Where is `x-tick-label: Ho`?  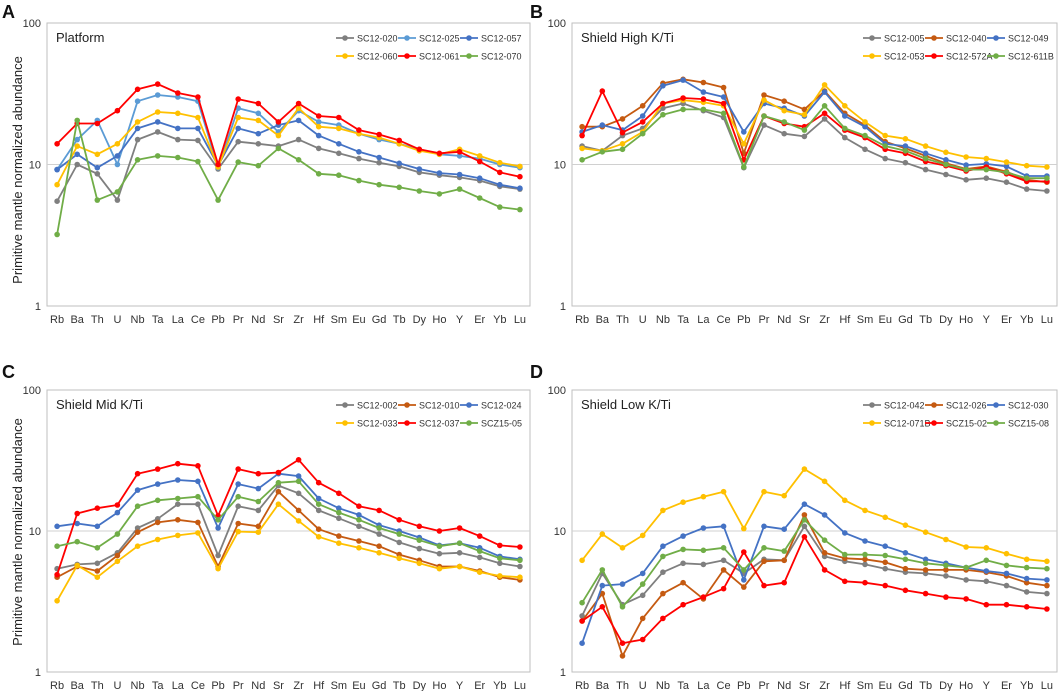
x-tick-label: Ho is located at coordinates (966, 685).